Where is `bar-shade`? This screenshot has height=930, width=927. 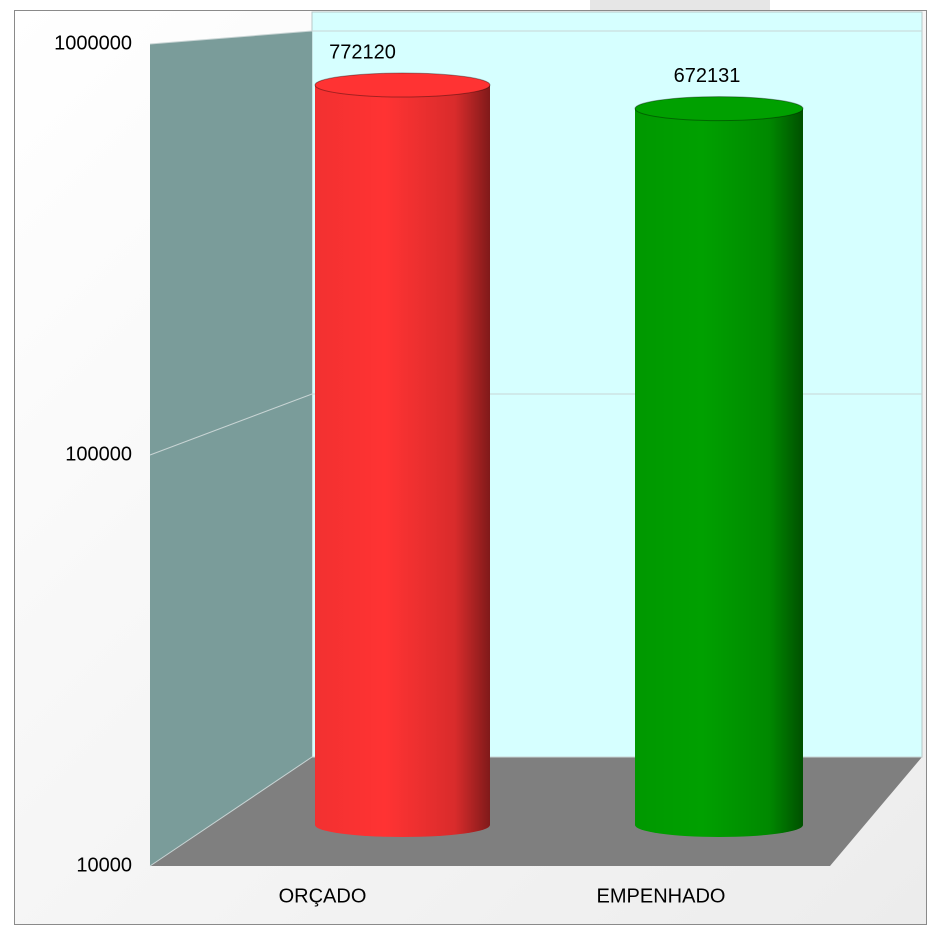
bar-shade is located at coordinates (719, 472).